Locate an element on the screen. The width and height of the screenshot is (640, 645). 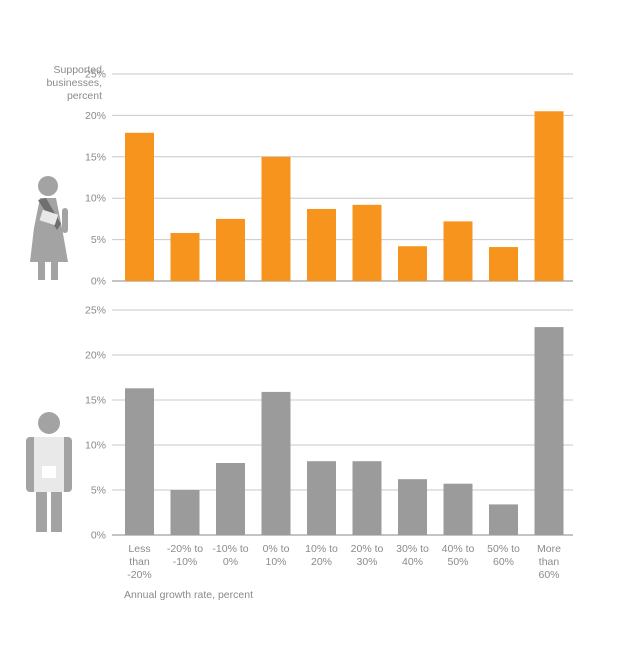
female-y-tick-label: 10% is located at coordinates (95, 199).